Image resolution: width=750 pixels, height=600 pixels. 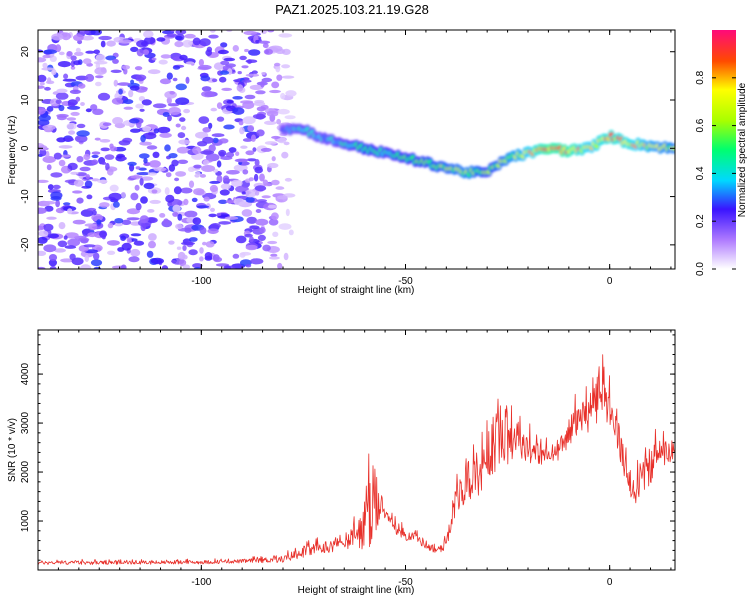 I want to click on snr-x-tick-label: -50, so click(x=405, y=582).